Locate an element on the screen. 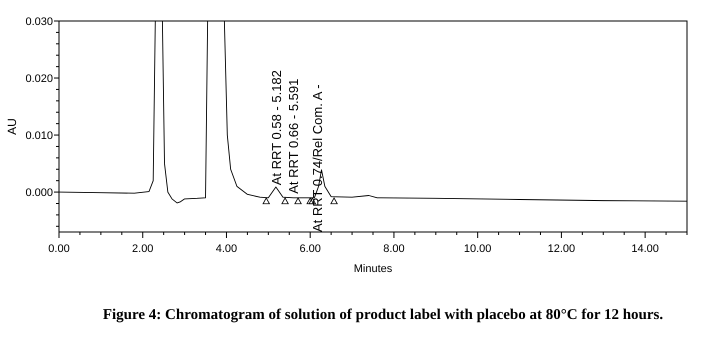  y-tick-label: 0.020 is located at coordinates (39, 79).